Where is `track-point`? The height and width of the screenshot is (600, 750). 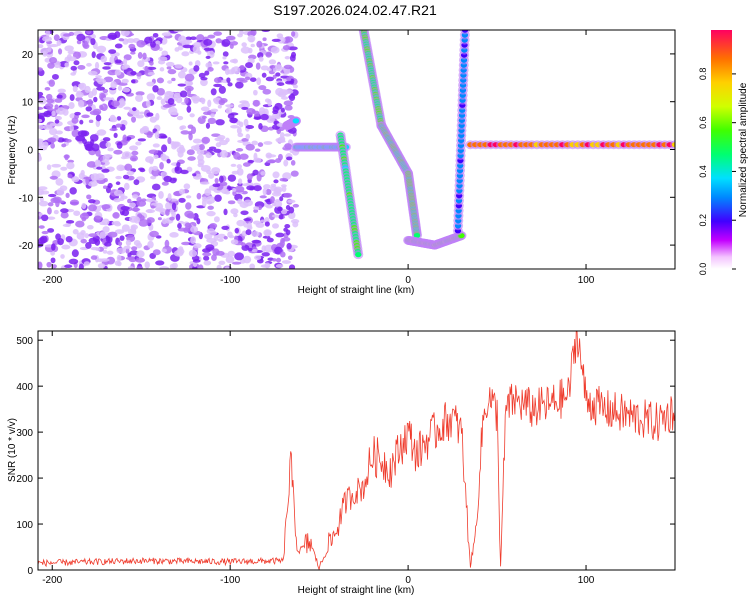
track-point is located at coordinates (417, 235).